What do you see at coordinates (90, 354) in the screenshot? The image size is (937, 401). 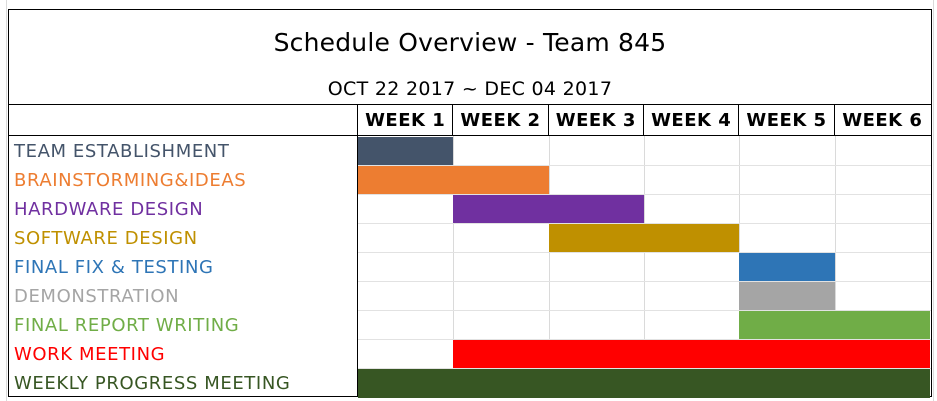 I see `task-label: WORK MEETING` at bounding box center [90, 354].